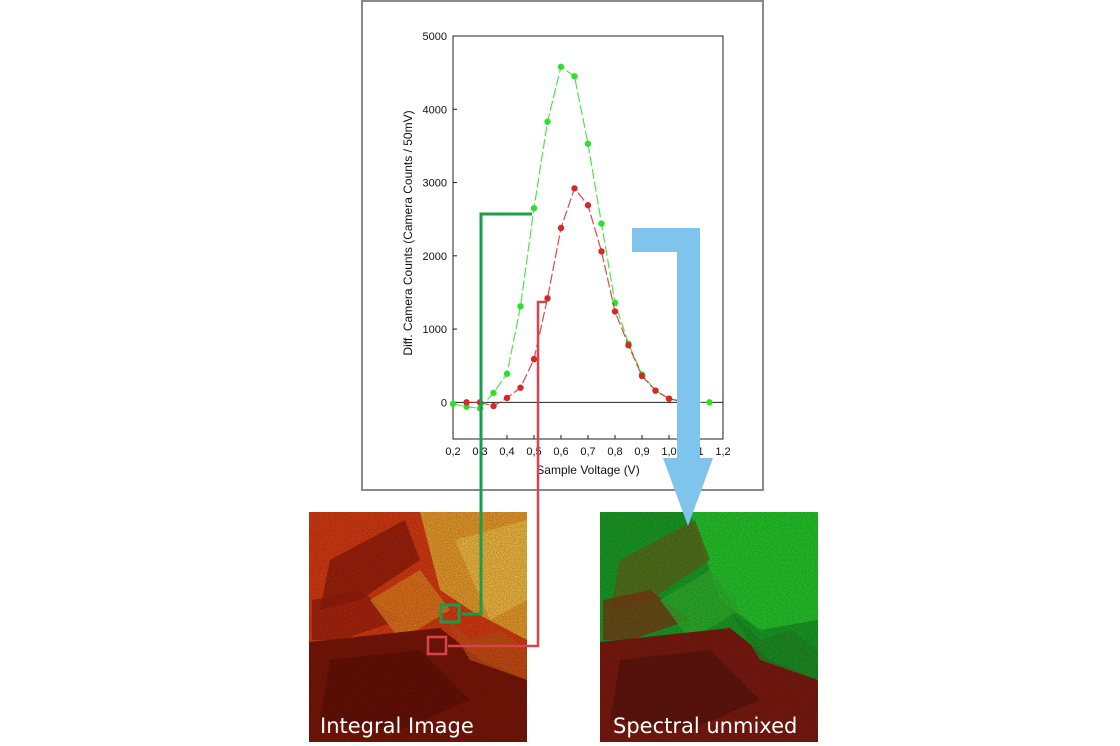 This screenshot has height=746, width=1120. What do you see at coordinates (435, 184) in the screenshot?
I see `y-tick-label: 3000` at bounding box center [435, 184].